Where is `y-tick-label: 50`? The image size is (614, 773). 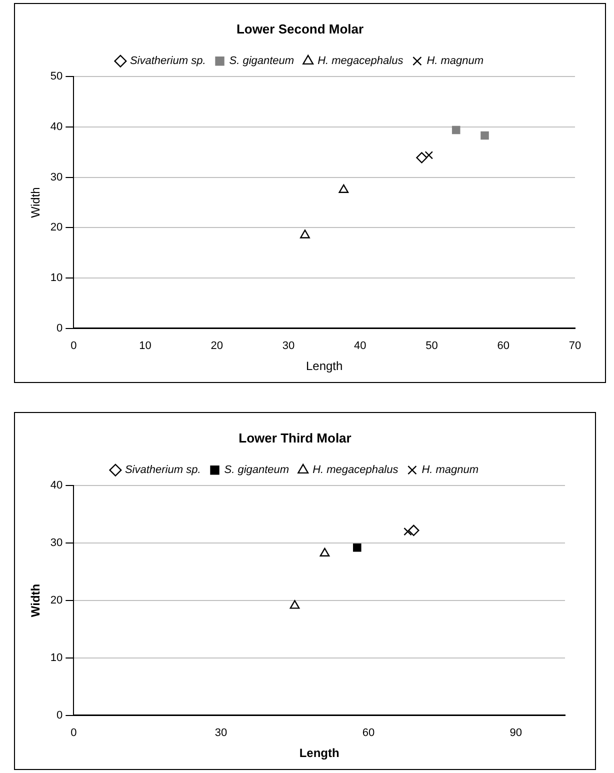
y-tick-label: 50 is located at coordinates (56, 76).